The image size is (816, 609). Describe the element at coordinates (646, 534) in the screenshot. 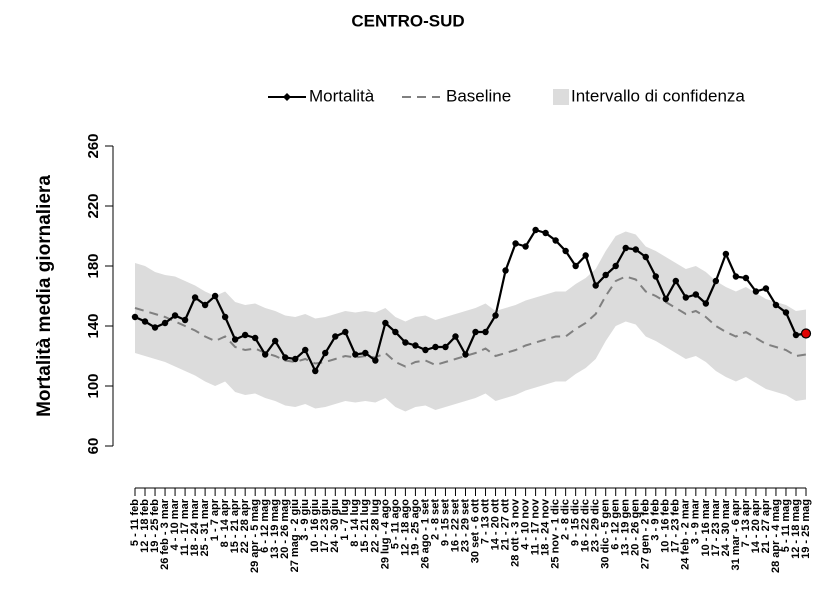

I see `x-tick-label: 27 gen - 2 feb` at that location.